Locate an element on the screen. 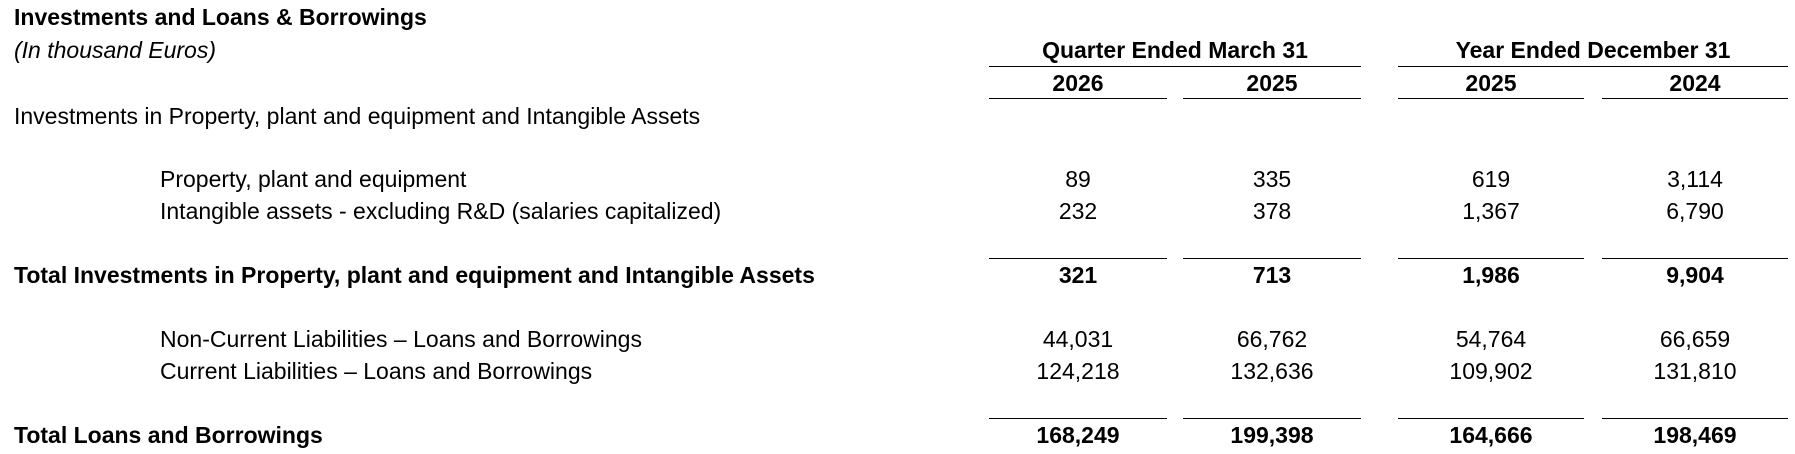  cell-noncurrent-q2026: 44,031 is located at coordinates (1078, 339).